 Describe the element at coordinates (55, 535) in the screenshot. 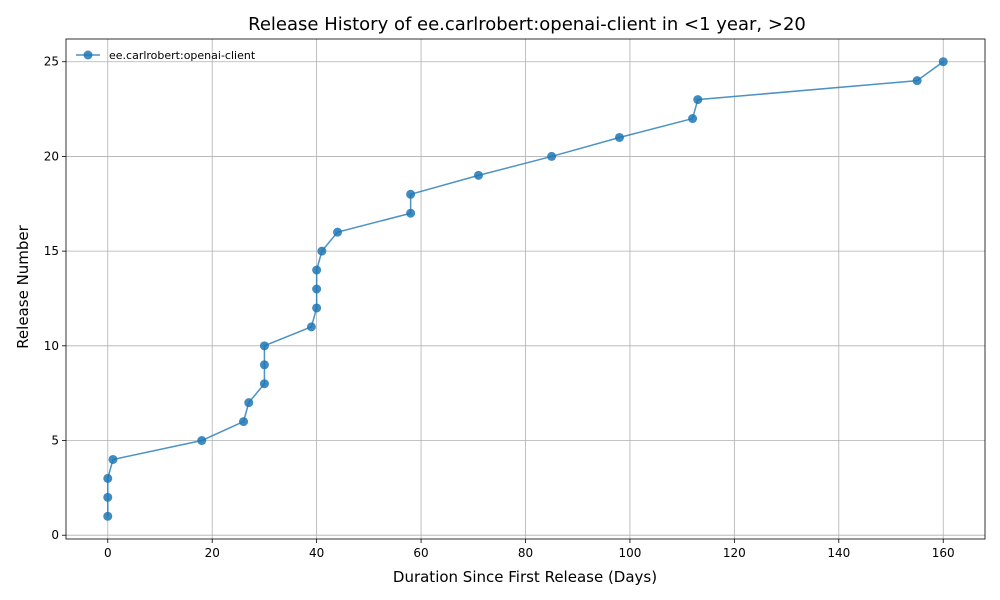

I see `y-tick-label: 0` at that location.